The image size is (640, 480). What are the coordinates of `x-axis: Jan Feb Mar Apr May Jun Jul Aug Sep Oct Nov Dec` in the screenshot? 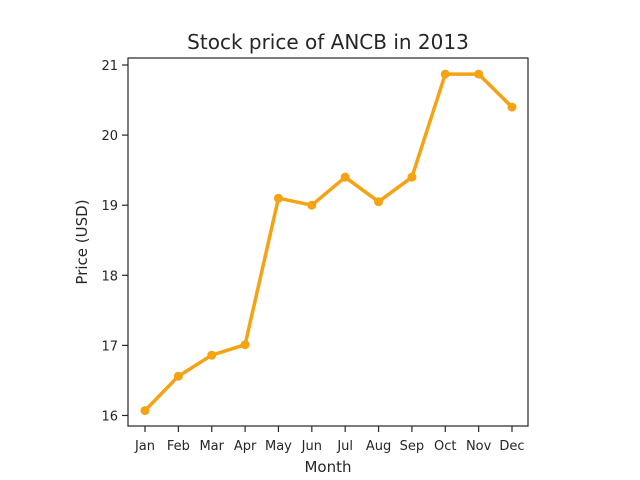 It's located at (329, 440).